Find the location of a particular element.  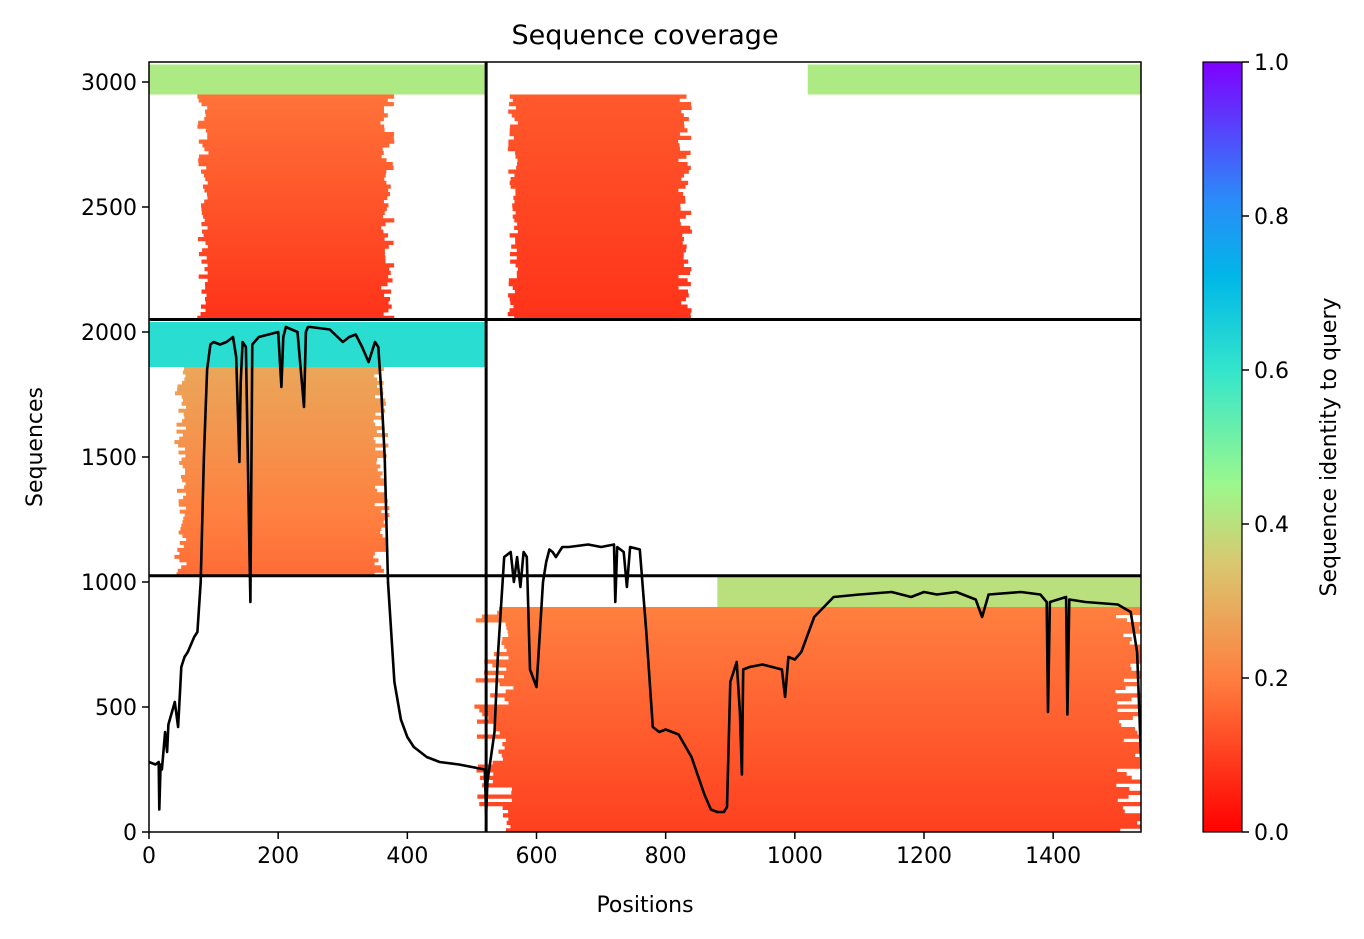

x-tick-label: 800 is located at coordinates (666, 856).